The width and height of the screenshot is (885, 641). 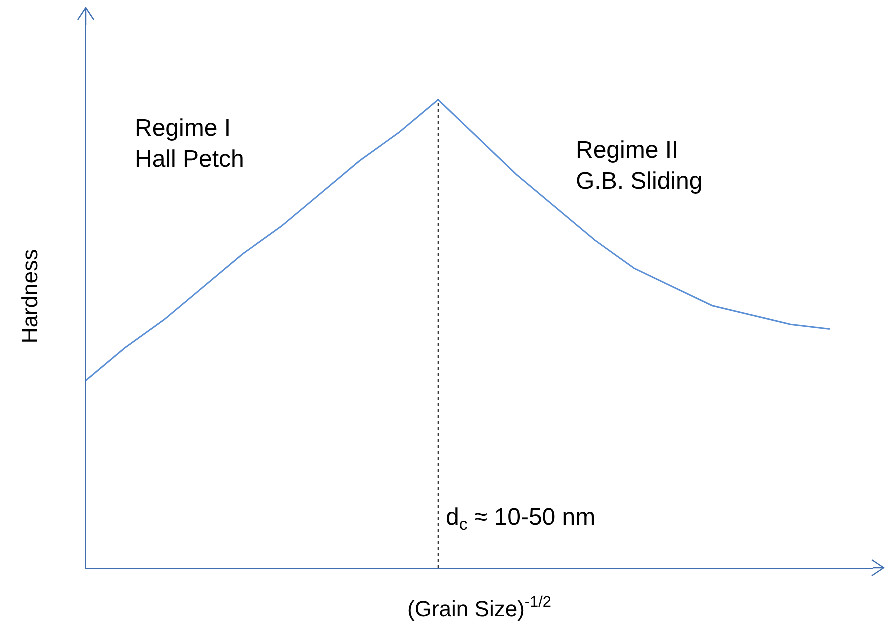 What do you see at coordinates (521, 519) in the screenshot?
I see `annotation: d$_{c}$ ≈ 10-50 nm` at bounding box center [521, 519].